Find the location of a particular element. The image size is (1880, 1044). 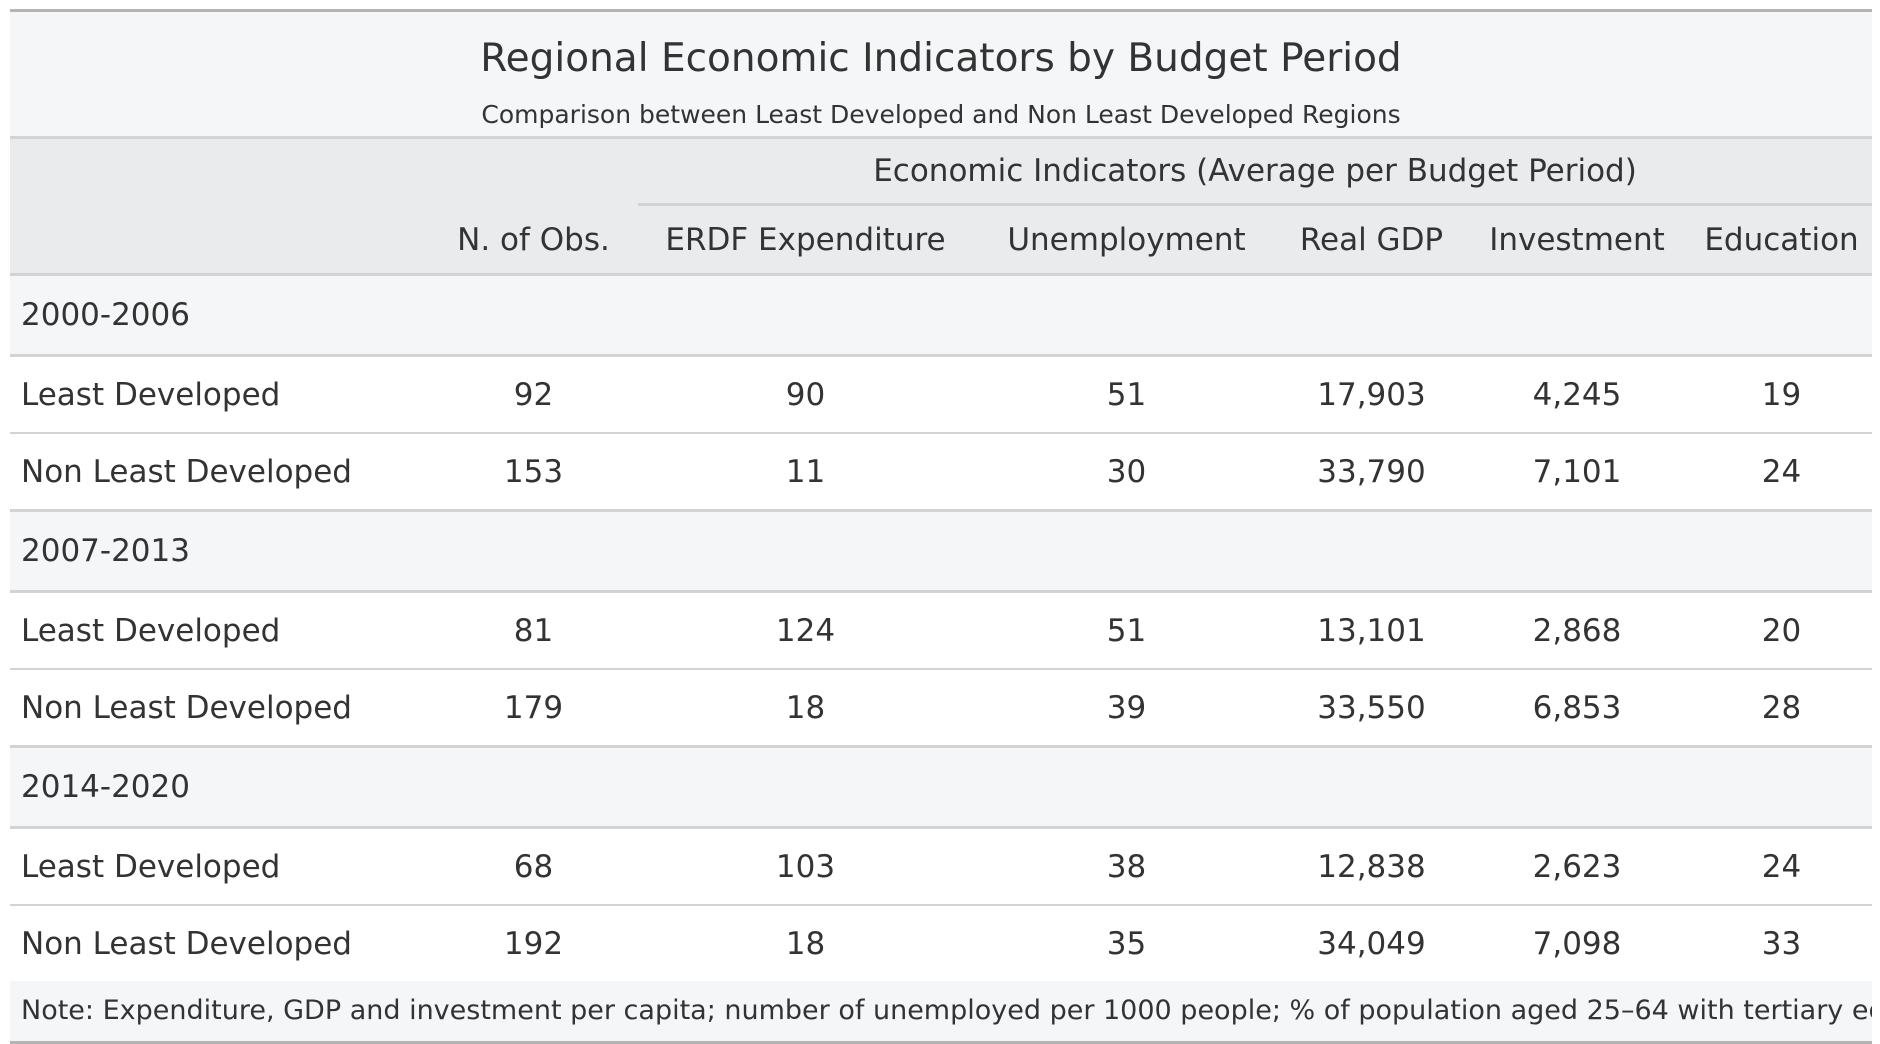

table-row: Least Developed 81 124 51 13,101 2,868 20 is located at coordinates (941, 630).